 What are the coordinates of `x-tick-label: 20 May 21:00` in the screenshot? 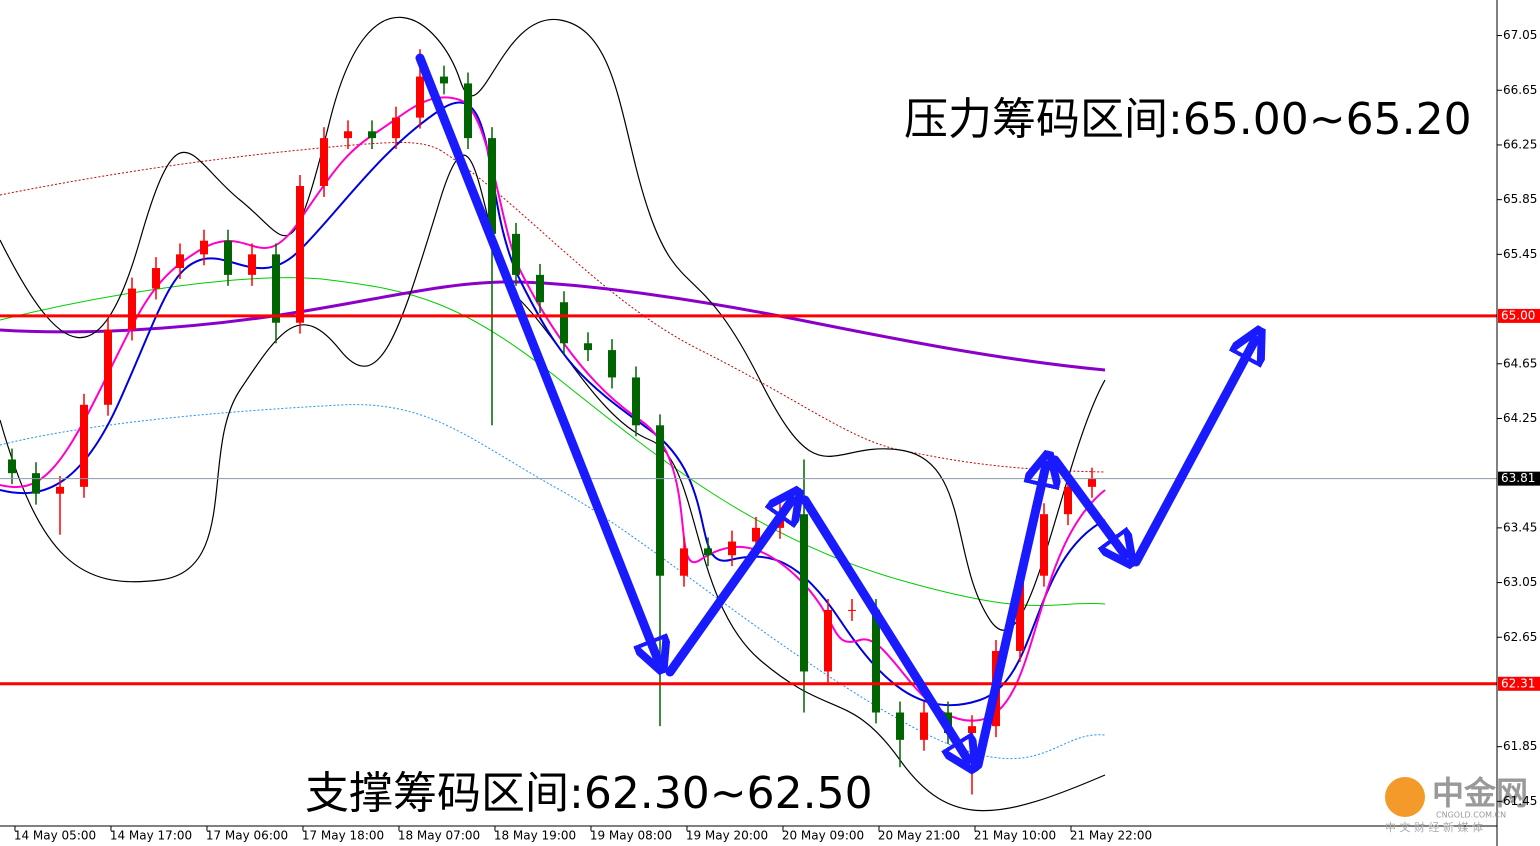 It's located at (919, 836).